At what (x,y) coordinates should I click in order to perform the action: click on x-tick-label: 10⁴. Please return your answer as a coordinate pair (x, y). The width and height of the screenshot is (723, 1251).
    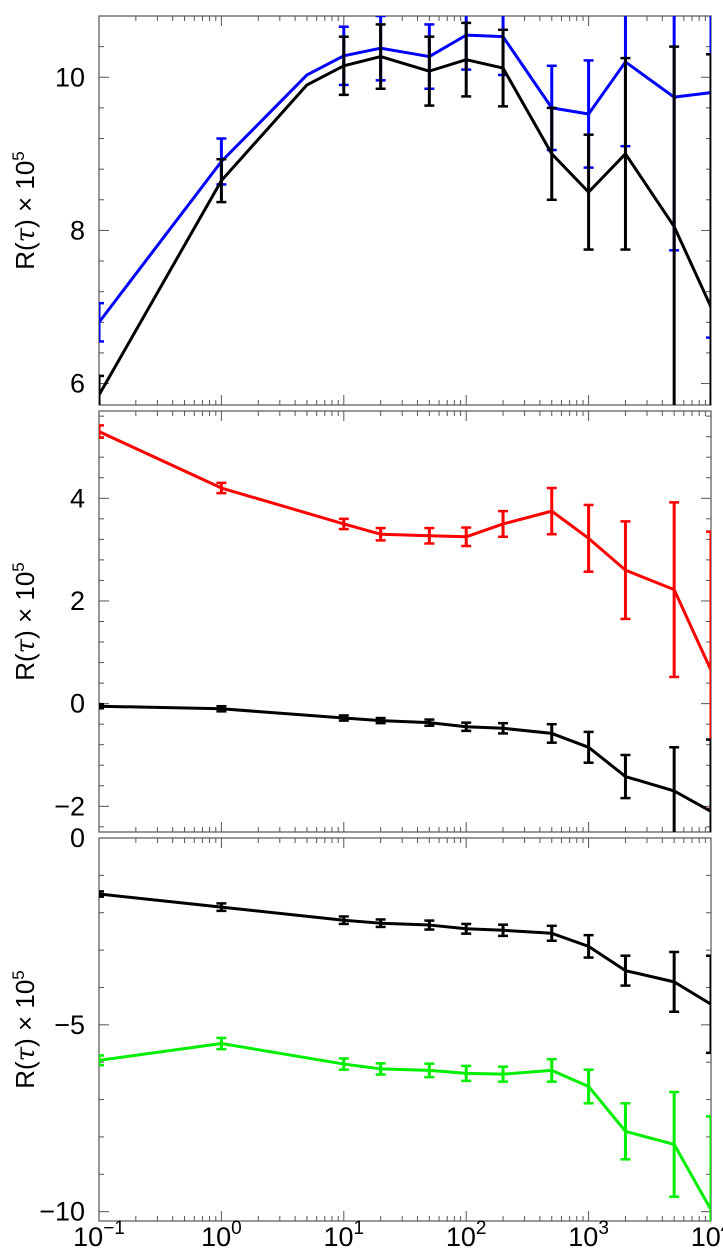
    Looking at the image, I should click on (707, 1234).